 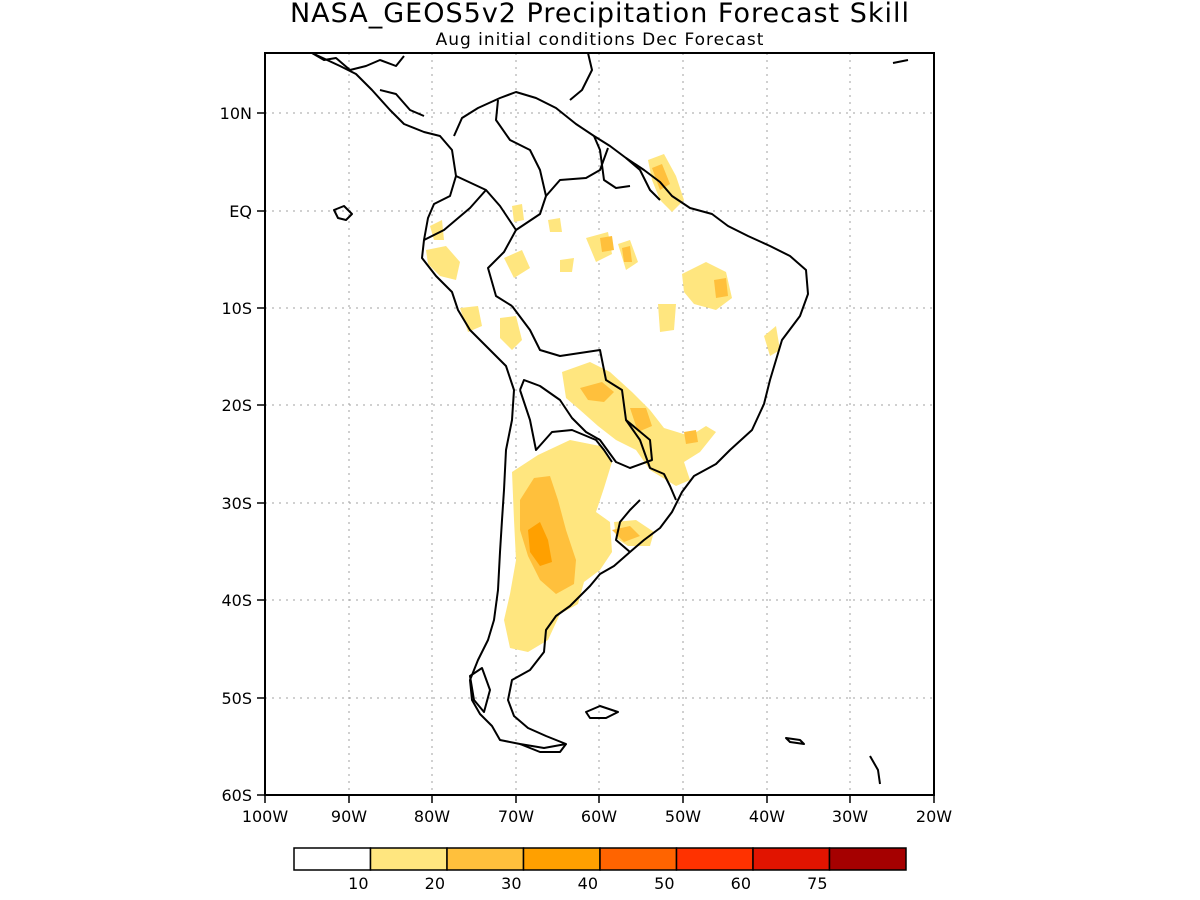 I want to click on lat-tick-label: EQ, so click(x=240, y=211).